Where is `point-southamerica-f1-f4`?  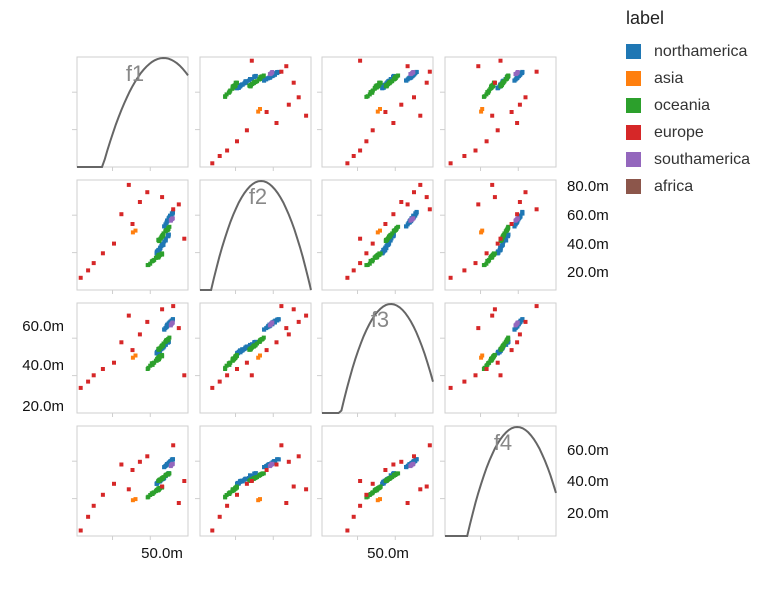 point-southamerica-f1-f4 is located at coordinates (517, 72).